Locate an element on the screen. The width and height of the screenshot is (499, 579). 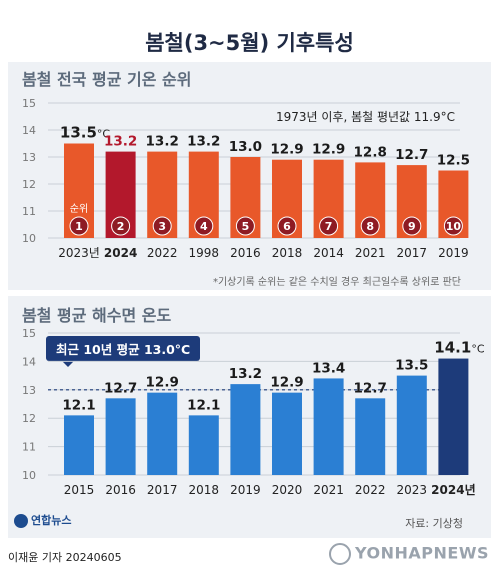
category-label: 2024년 is located at coordinates (453, 490).